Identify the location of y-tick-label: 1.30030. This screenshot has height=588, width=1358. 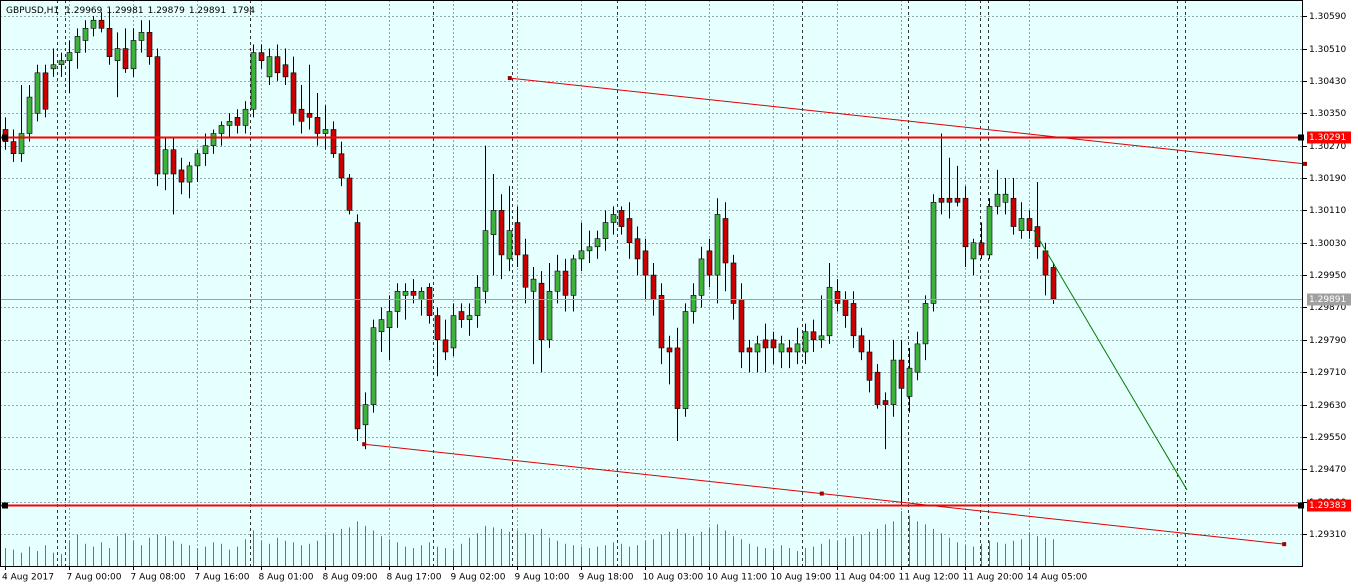
(1327, 244).